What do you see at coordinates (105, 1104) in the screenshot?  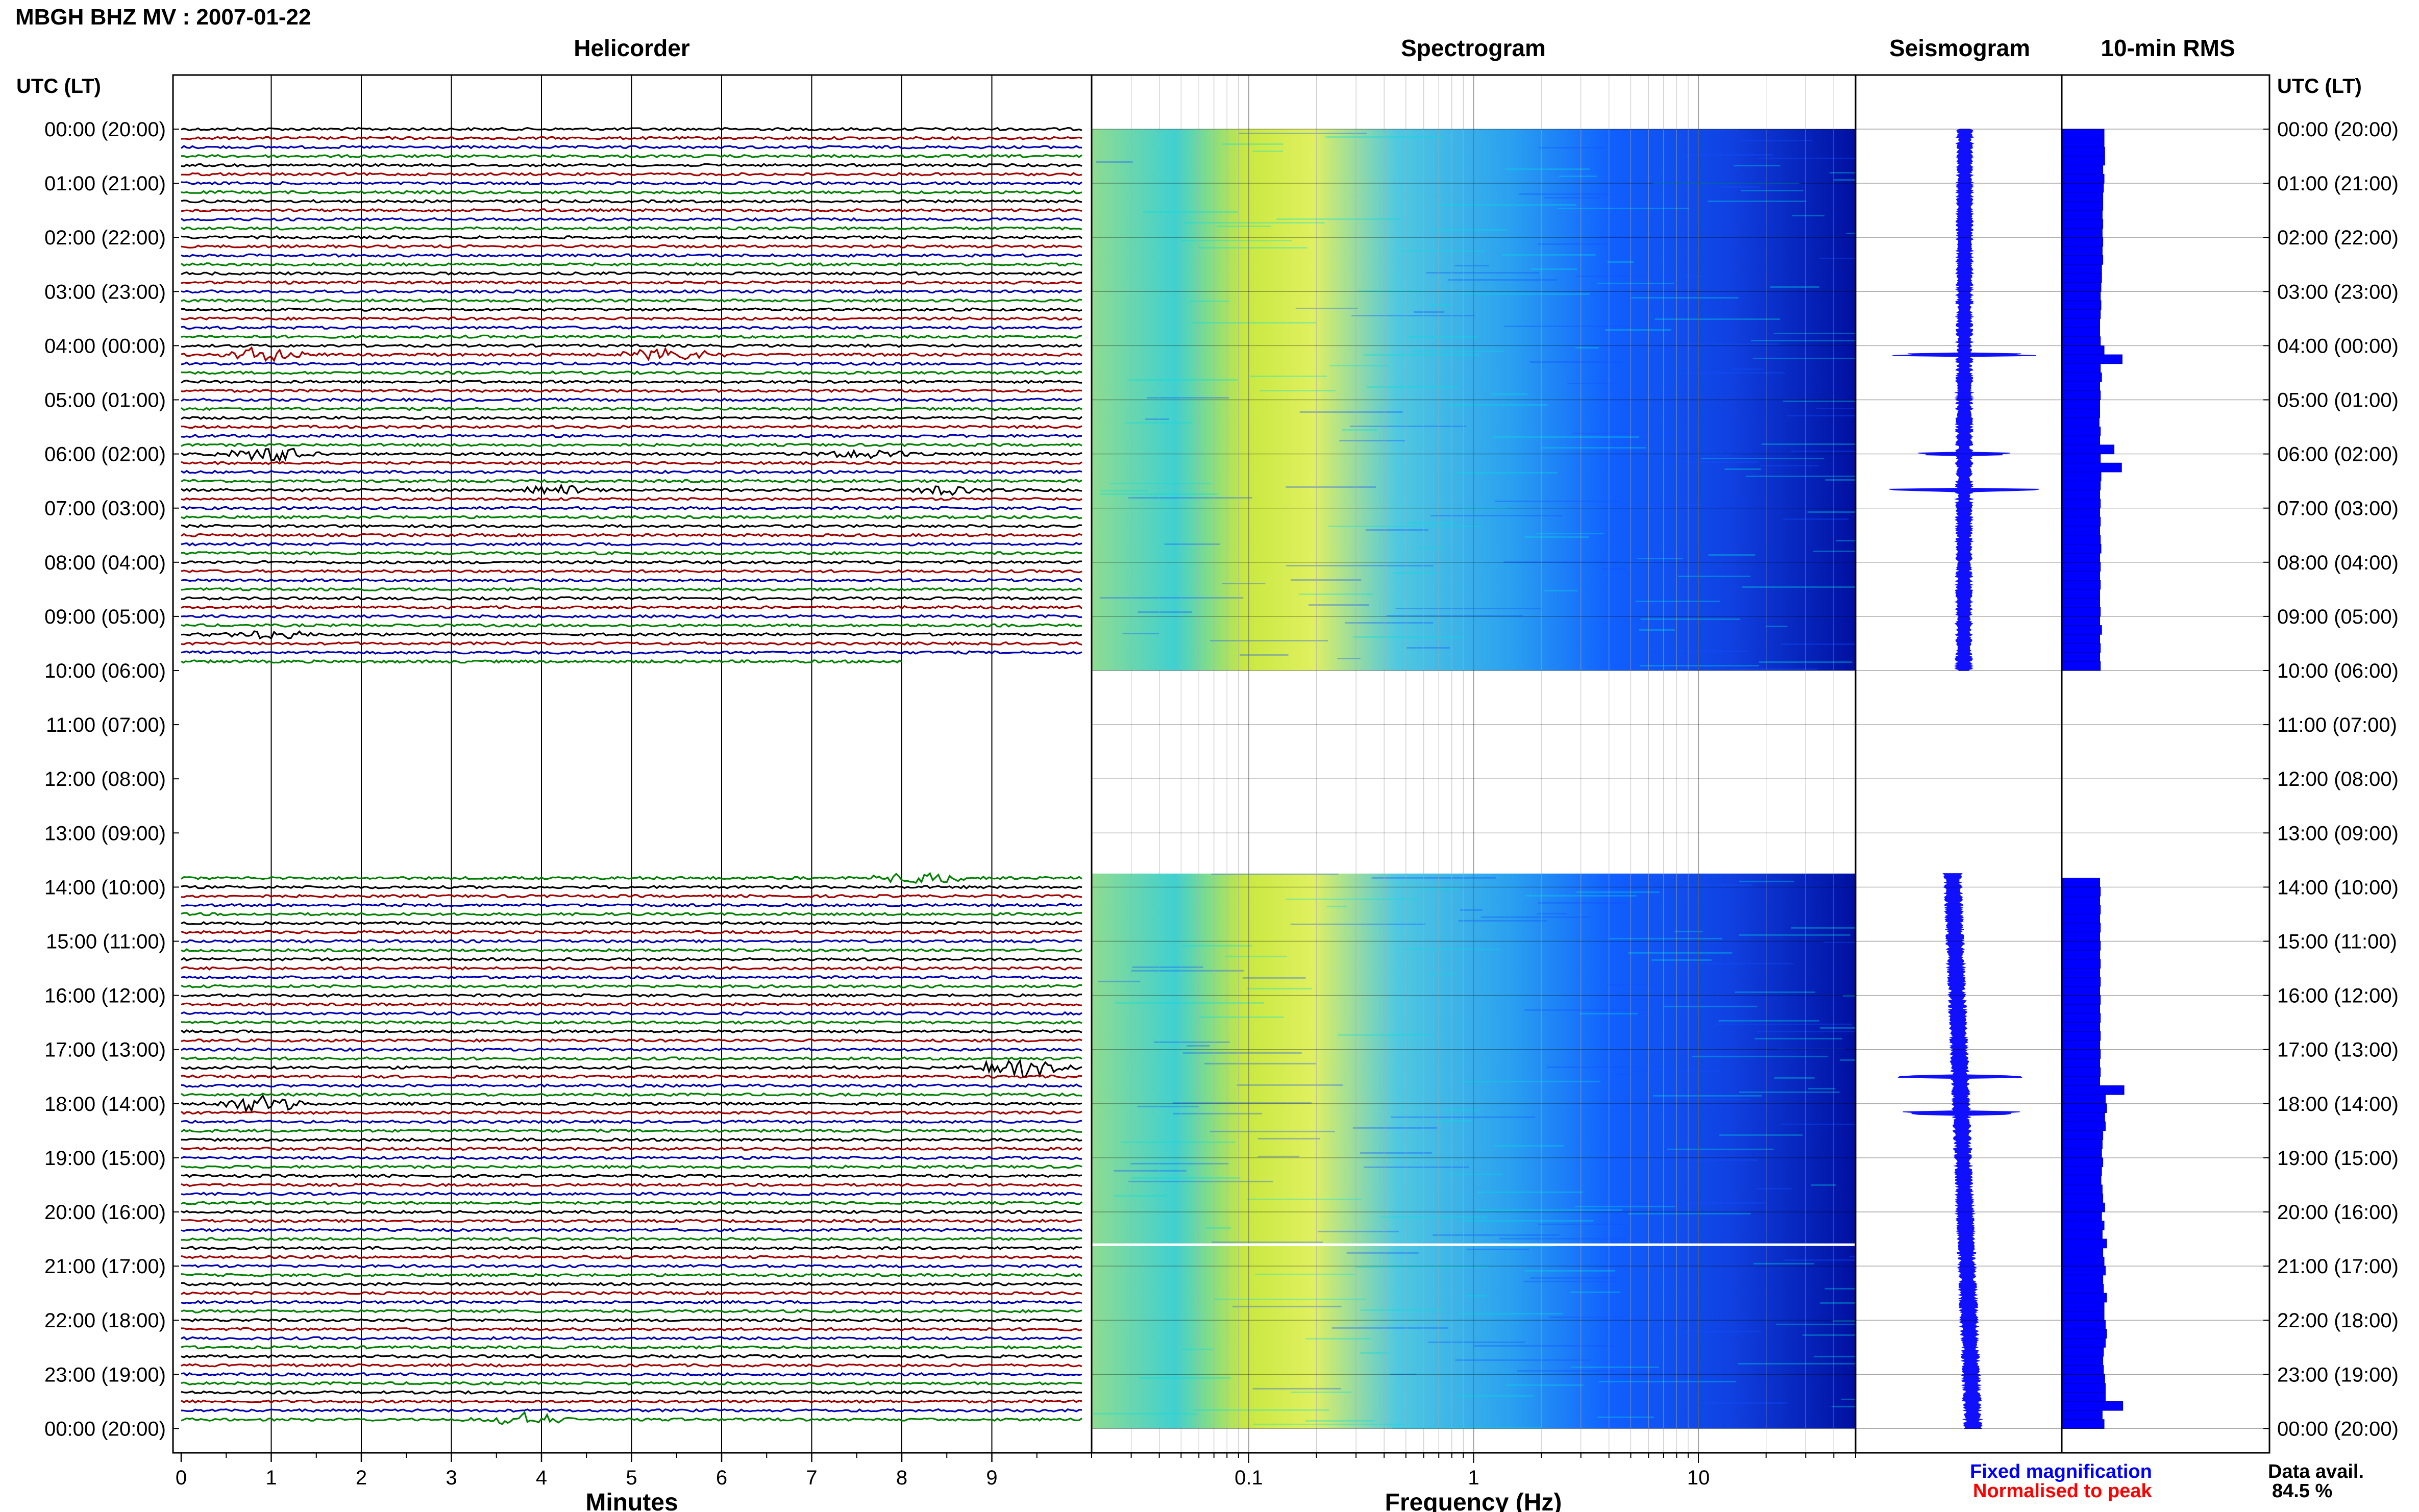 I see `left-time-tick-label: 18:00 (14:00)` at bounding box center [105, 1104].